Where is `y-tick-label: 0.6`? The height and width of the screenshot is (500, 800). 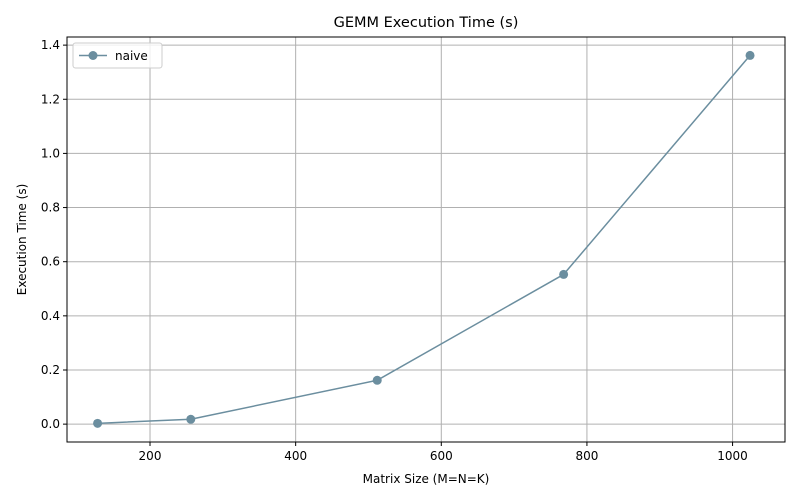
y-tick-label: 0.6 is located at coordinates (50, 262).